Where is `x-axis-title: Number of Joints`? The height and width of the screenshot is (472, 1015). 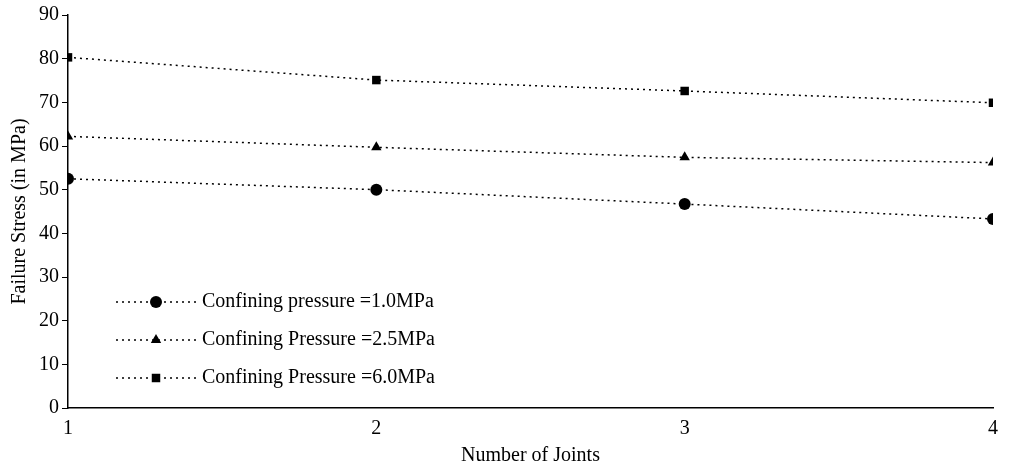
x-axis-title: Number of Joints is located at coordinates (531, 454).